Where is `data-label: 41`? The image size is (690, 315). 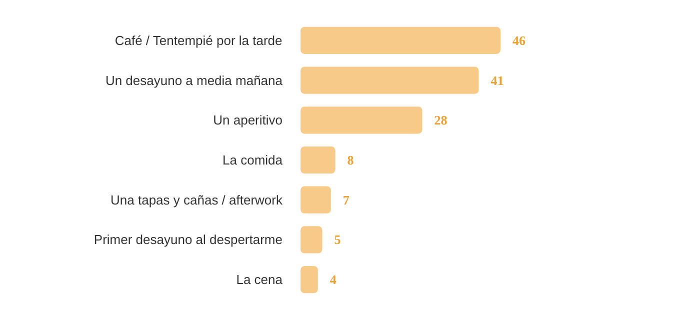 data-label: 41 is located at coordinates (497, 80).